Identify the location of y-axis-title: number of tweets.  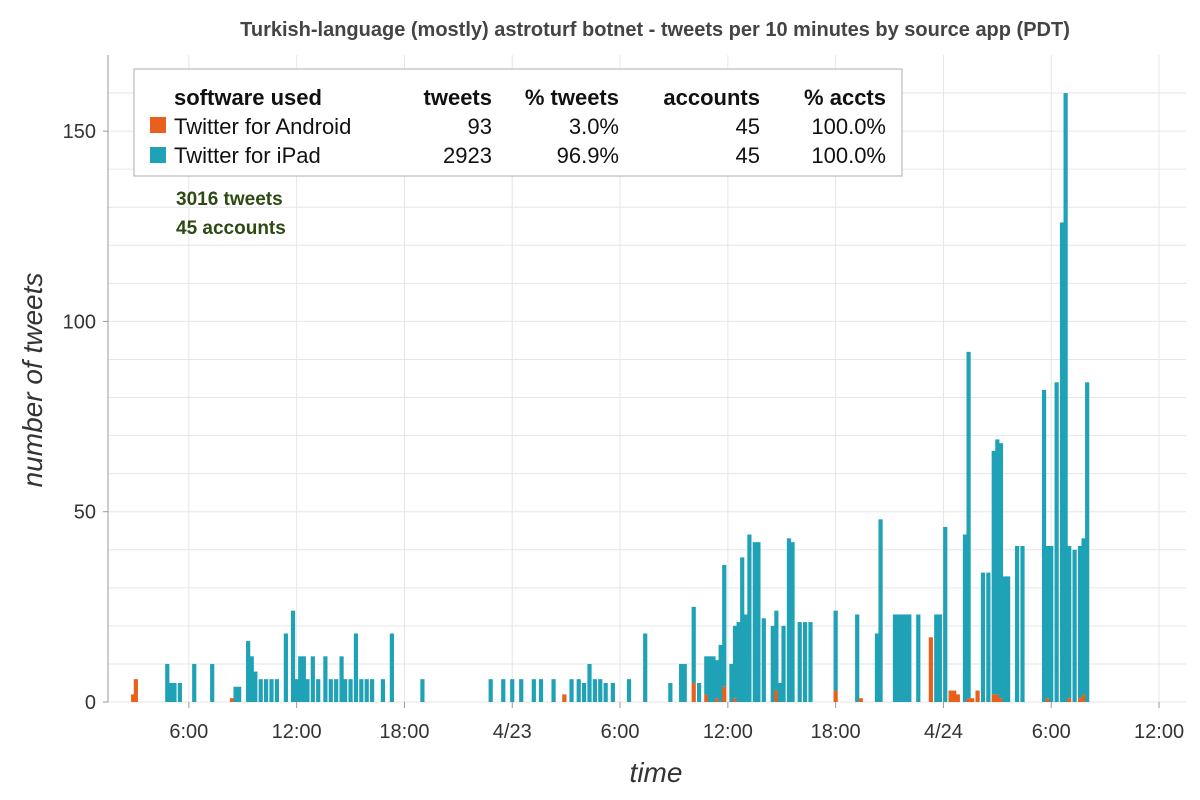
(32, 380).